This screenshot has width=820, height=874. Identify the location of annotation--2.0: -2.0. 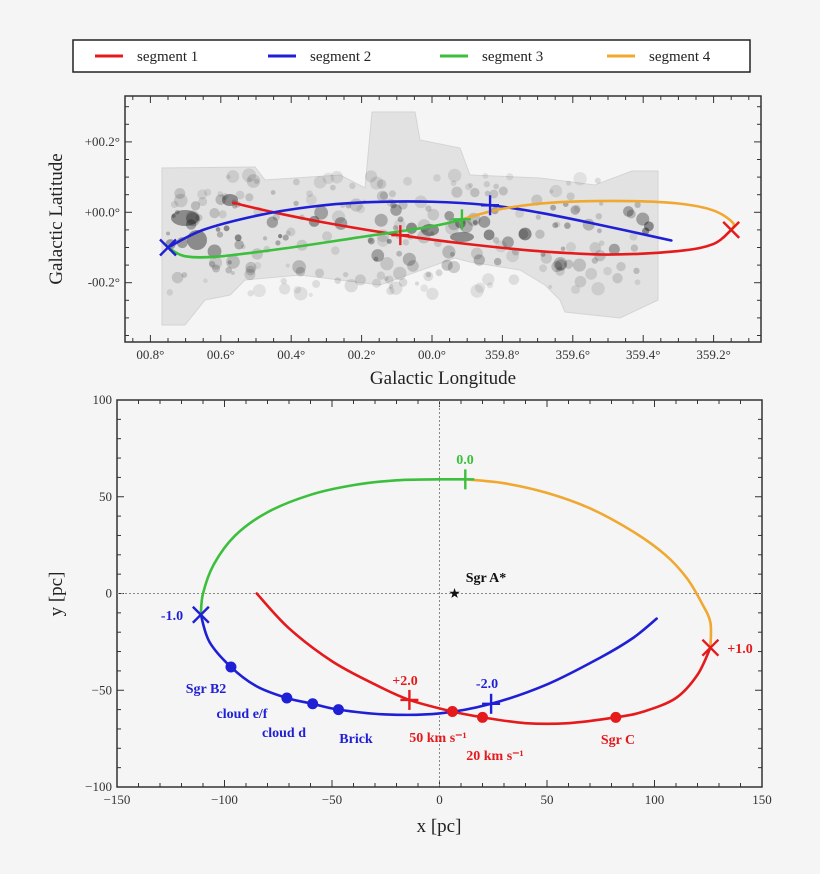
(487, 684).